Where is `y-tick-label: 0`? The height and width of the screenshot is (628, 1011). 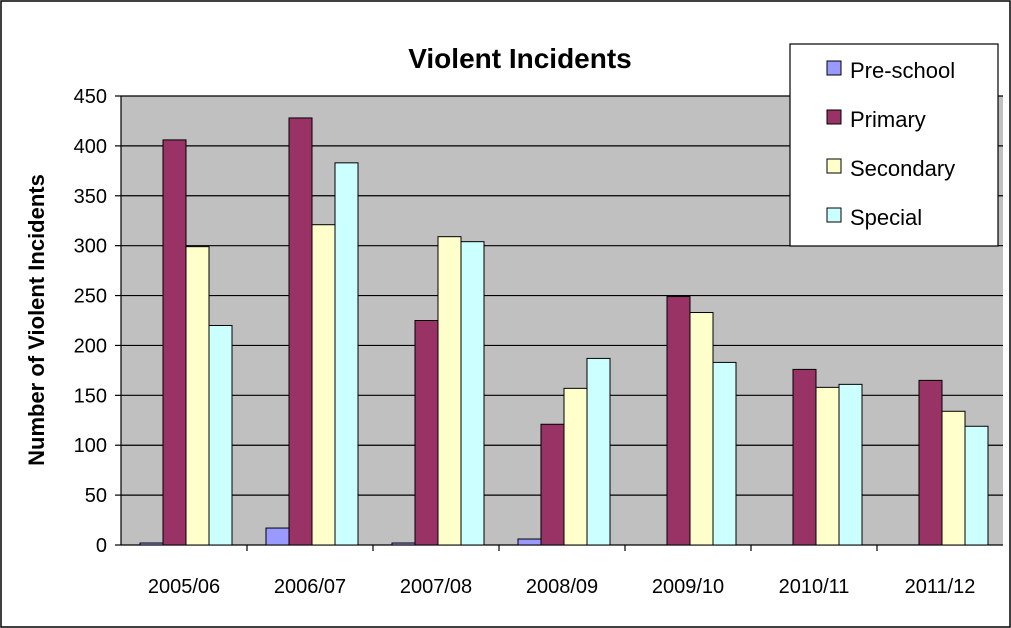 y-tick-label: 0 is located at coordinates (101, 546).